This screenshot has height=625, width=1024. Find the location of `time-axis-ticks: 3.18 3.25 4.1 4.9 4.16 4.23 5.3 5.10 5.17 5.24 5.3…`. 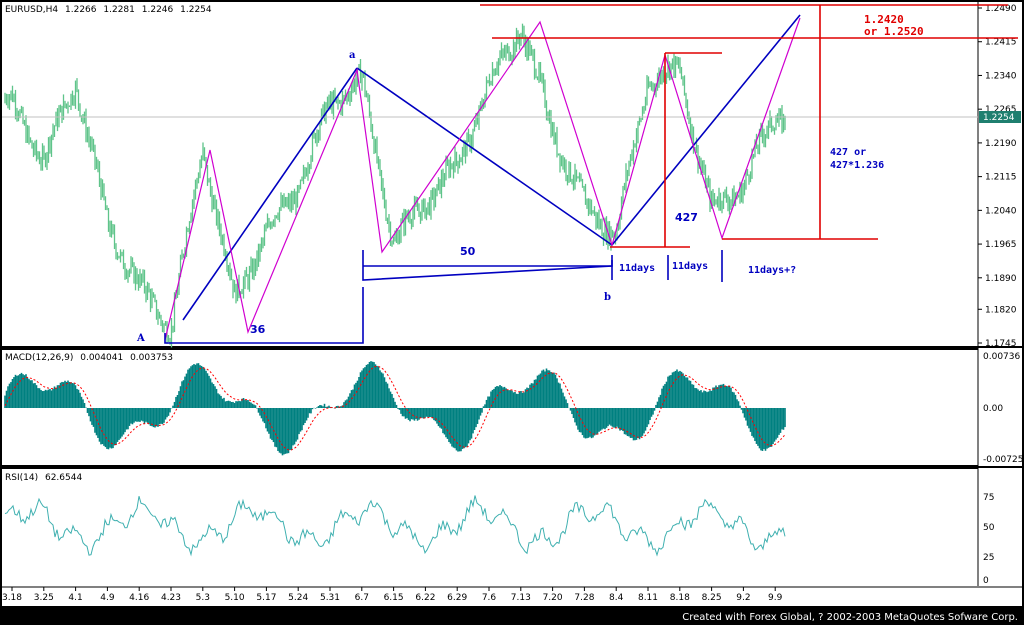

time-axis-ticks: 3.18 3.25 4.1 4.9 4.16 4.23 5.3 5.10 5.17 5.24 5.3… is located at coordinates (392, 595).